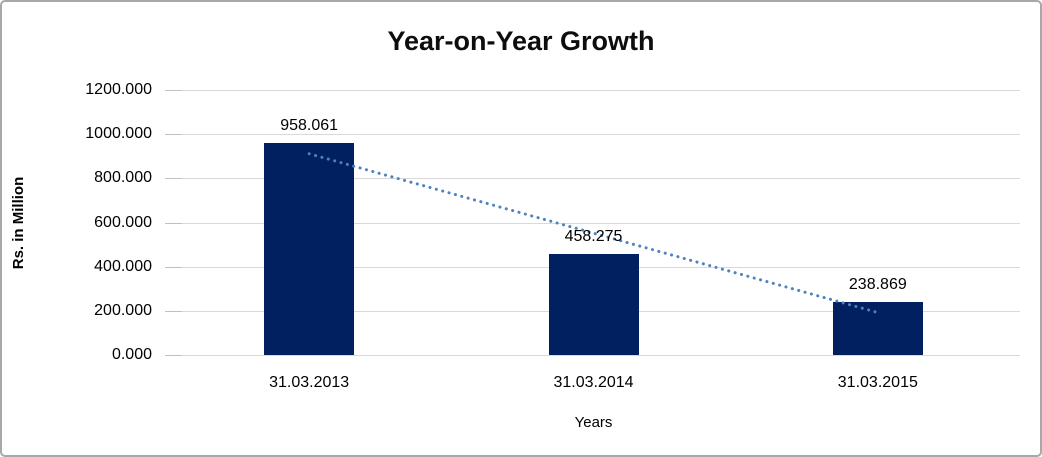 Image resolution: width=1042 pixels, height=457 pixels. I want to click on data-label: 958.061, so click(309, 126).